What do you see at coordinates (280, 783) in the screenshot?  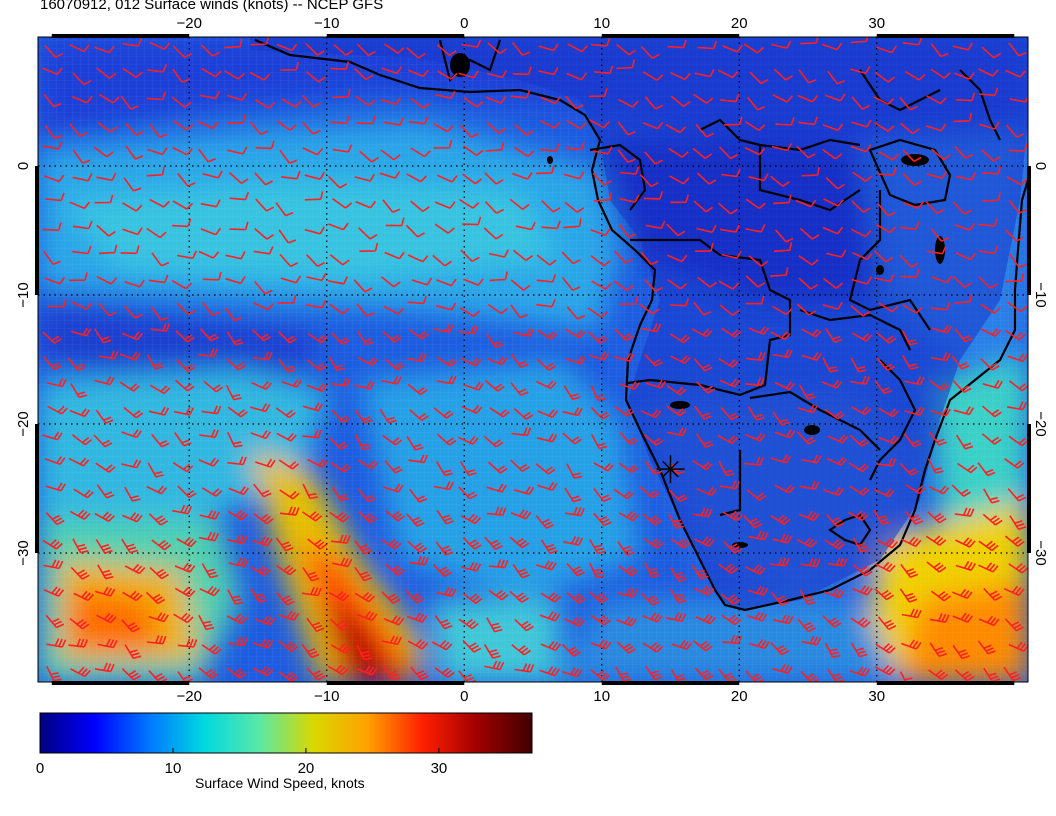 I see `colorbar-label: Surface Wind Speed, knots` at bounding box center [280, 783].